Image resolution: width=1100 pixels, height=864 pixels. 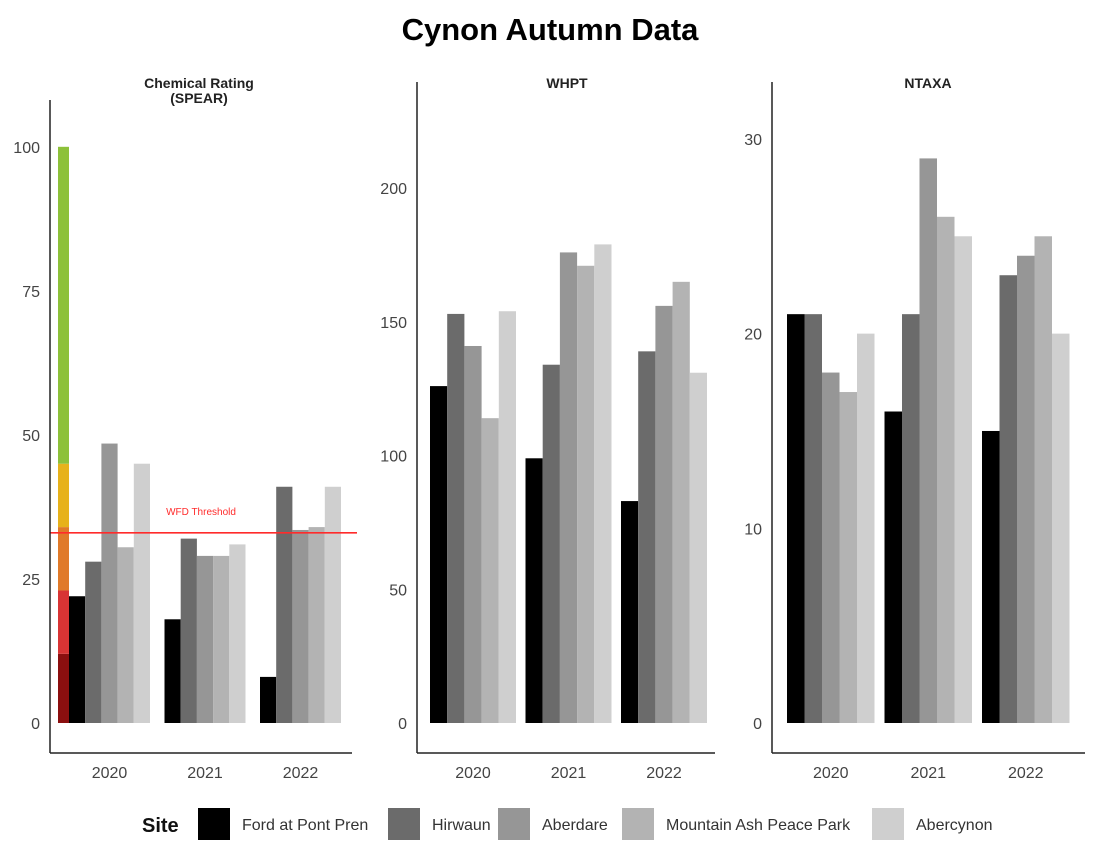 I want to click on panel-title-line: (SPEAR), so click(x=199, y=98).